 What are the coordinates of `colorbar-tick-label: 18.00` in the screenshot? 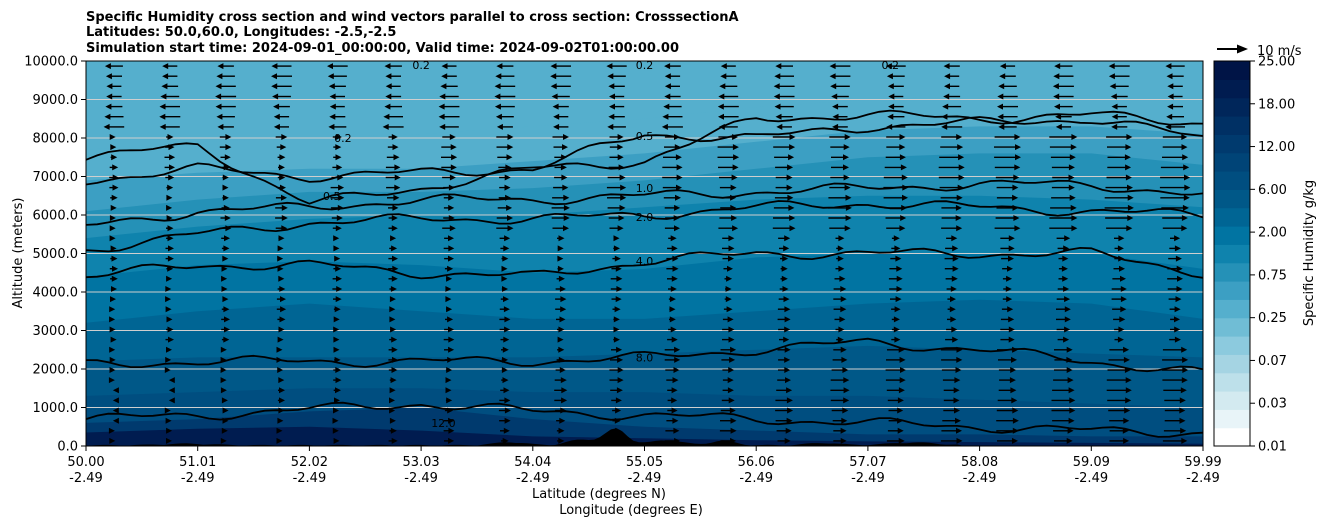 It's located at (1276, 104).